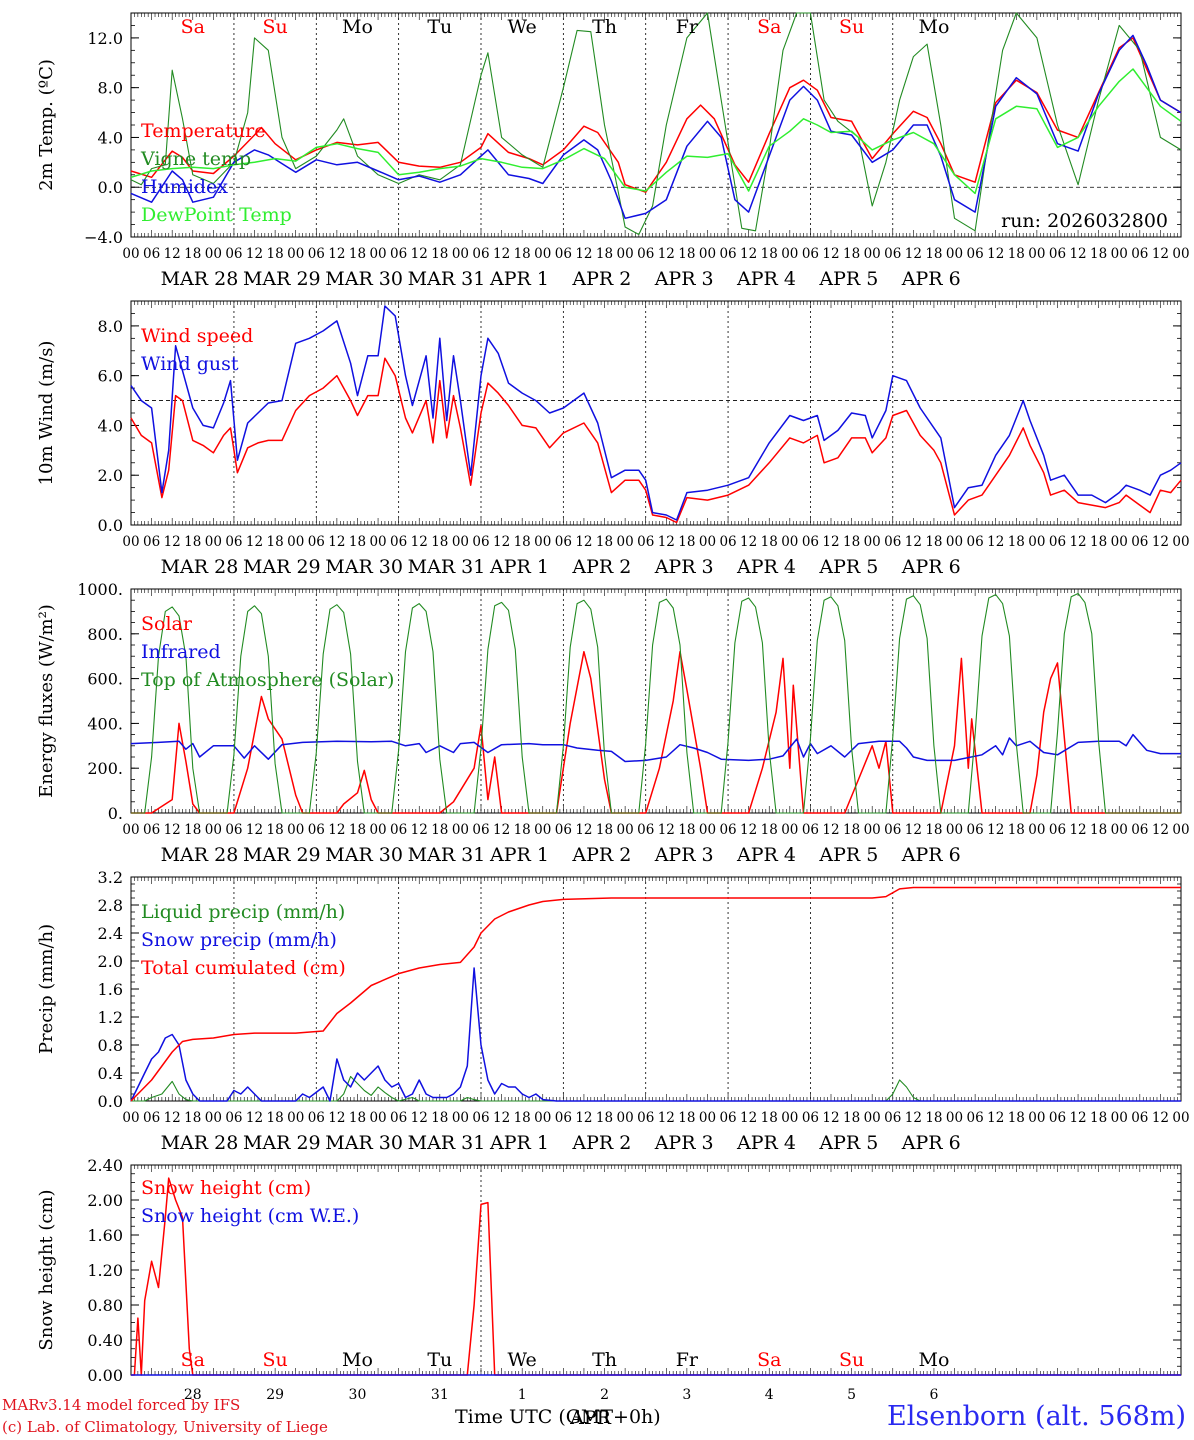  What do you see at coordinates (193, 1395) in the screenshot?
I see `day-number-label: 28` at bounding box center [193, 1395].